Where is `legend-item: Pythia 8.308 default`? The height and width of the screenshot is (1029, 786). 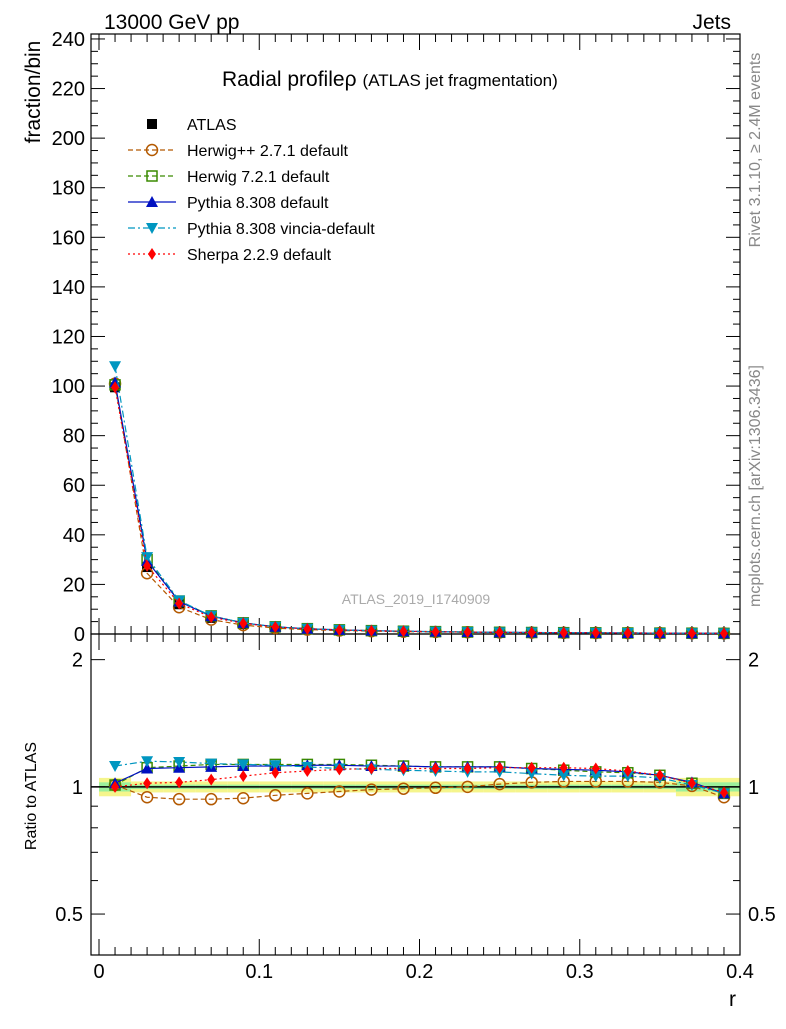 legend-item: Pythia 8.308 default is located at coordinates (228, 203).